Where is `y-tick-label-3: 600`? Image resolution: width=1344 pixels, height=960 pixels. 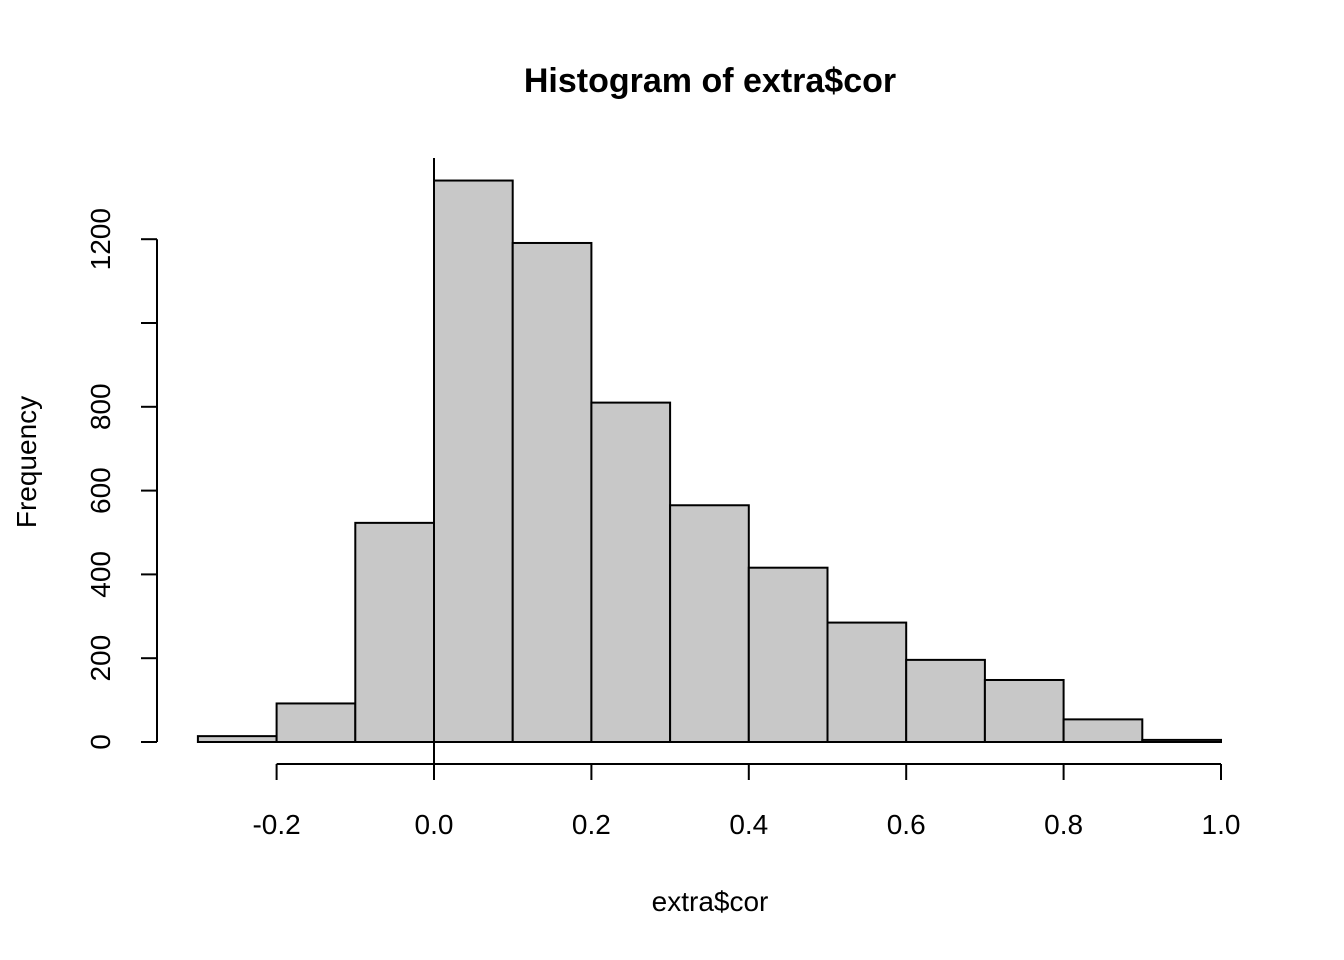
y-tick-label-3: 600 is located at coordinates (100, 490).